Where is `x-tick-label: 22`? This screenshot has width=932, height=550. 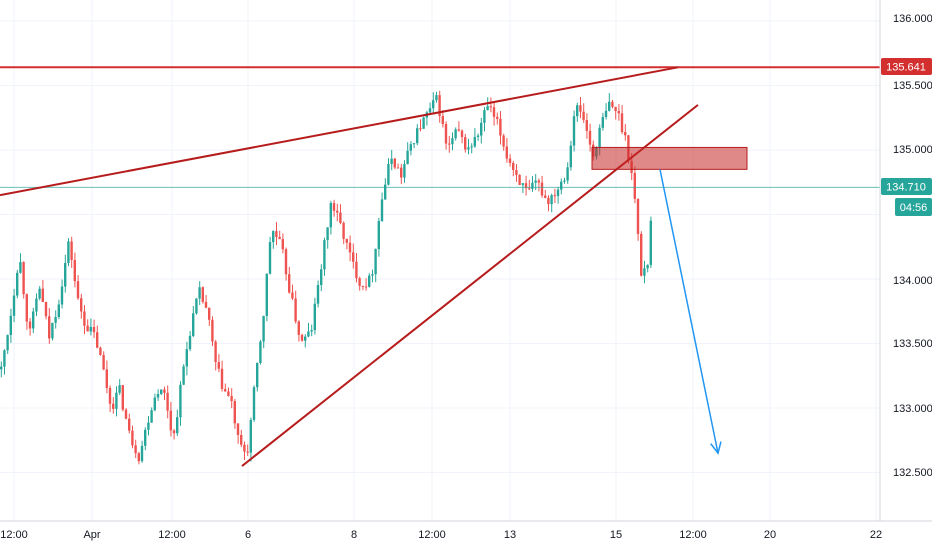
x-tick-label: 22 is located at coordinates (876, 535).